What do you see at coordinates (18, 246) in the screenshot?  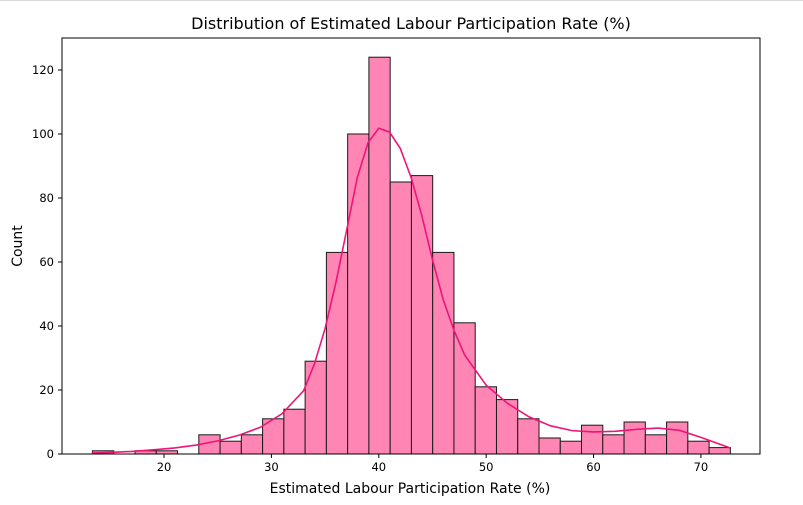 I see `y-axis-label: Count` at bounding box center [18, 246].